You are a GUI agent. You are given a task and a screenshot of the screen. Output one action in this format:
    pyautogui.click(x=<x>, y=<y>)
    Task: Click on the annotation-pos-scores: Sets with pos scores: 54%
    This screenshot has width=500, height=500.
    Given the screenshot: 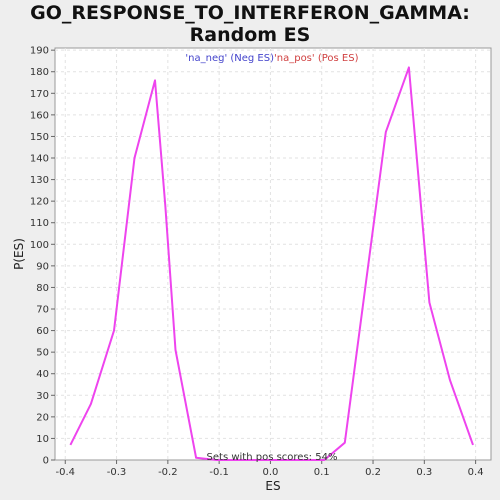 What is the action you would take?
    pyautogui.click(x=272, y=457)
    